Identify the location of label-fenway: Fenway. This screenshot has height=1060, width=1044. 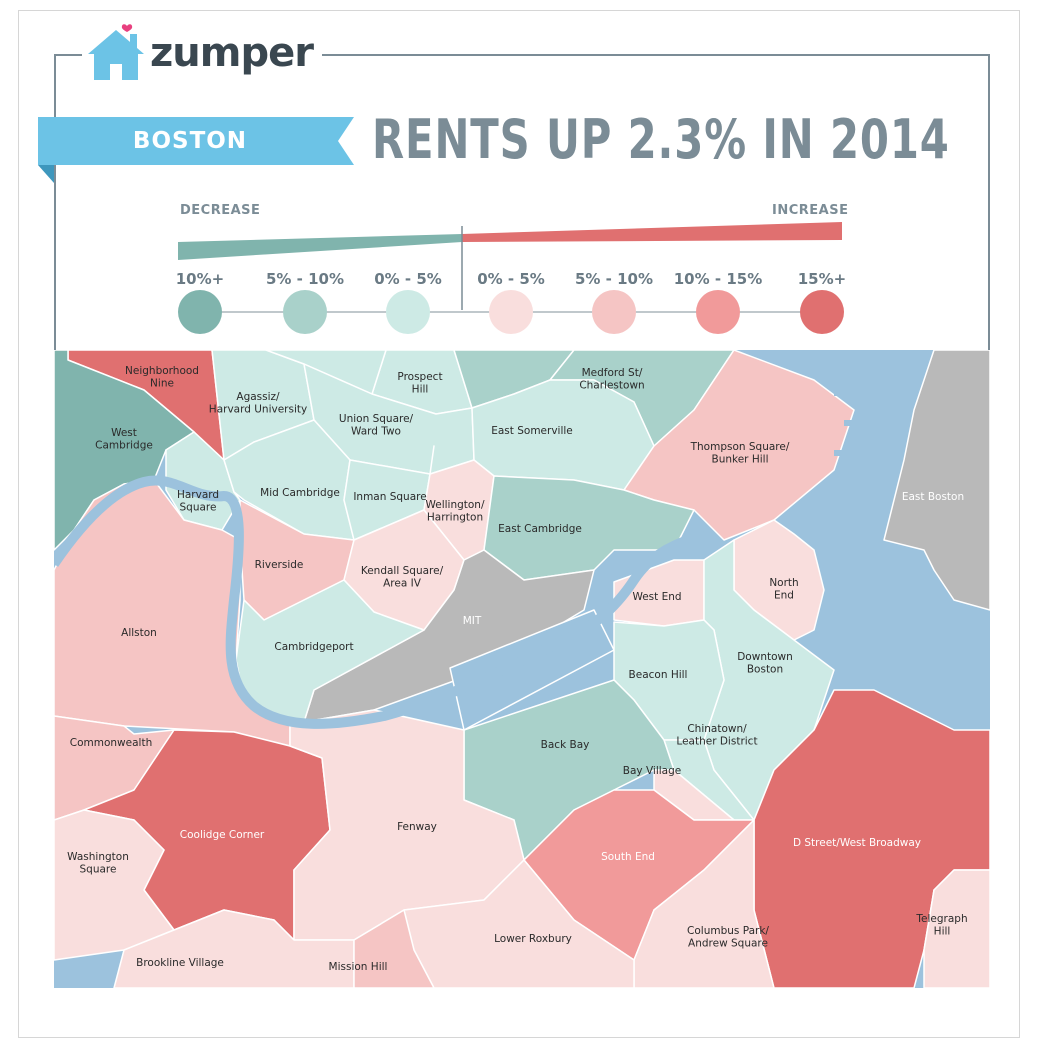
(417, 827).